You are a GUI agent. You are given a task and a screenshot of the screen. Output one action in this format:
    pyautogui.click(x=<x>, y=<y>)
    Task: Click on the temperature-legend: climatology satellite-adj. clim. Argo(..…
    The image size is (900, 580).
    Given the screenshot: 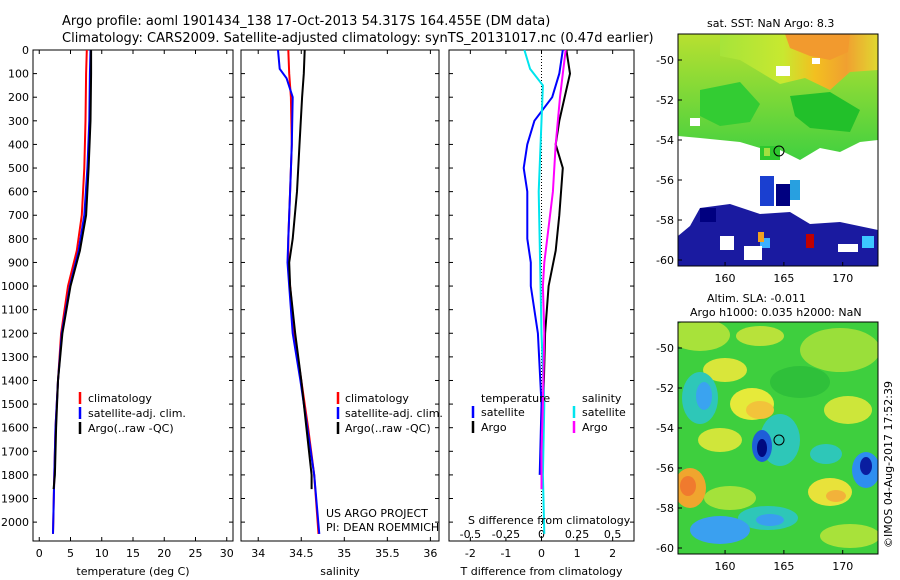 What is the action you would take?
    pyautogui.click(x=132, y=413)
    